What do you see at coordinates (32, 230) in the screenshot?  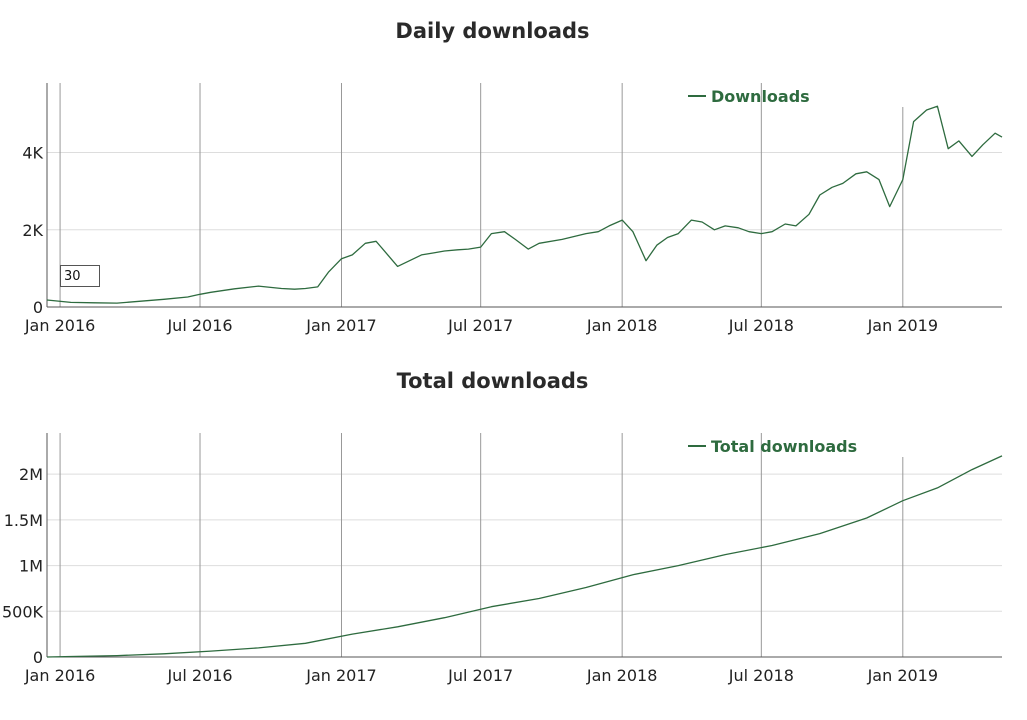 I see `y-tick-label: 2K` at bounding box center [32, 230].